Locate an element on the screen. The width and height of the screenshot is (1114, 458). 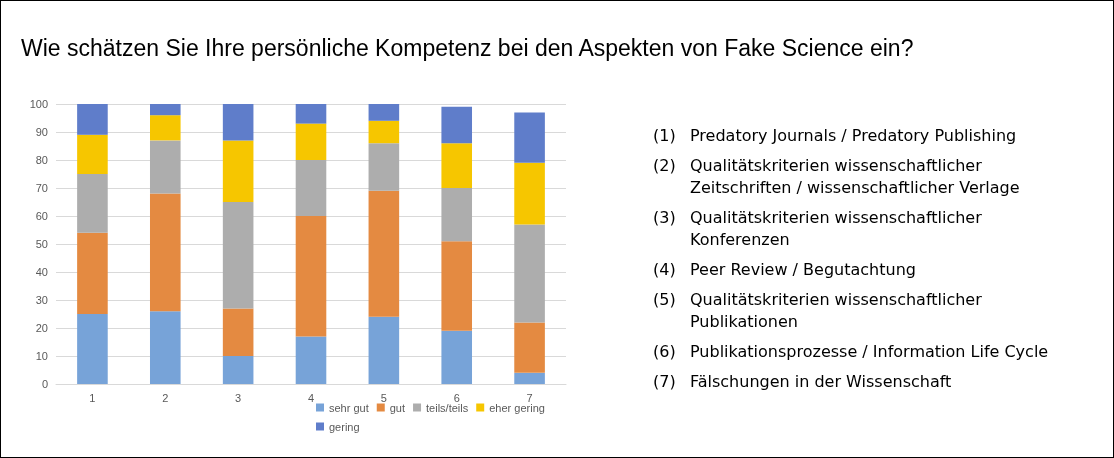
y-tick-label: 90 is located at coordinates (41, 132).